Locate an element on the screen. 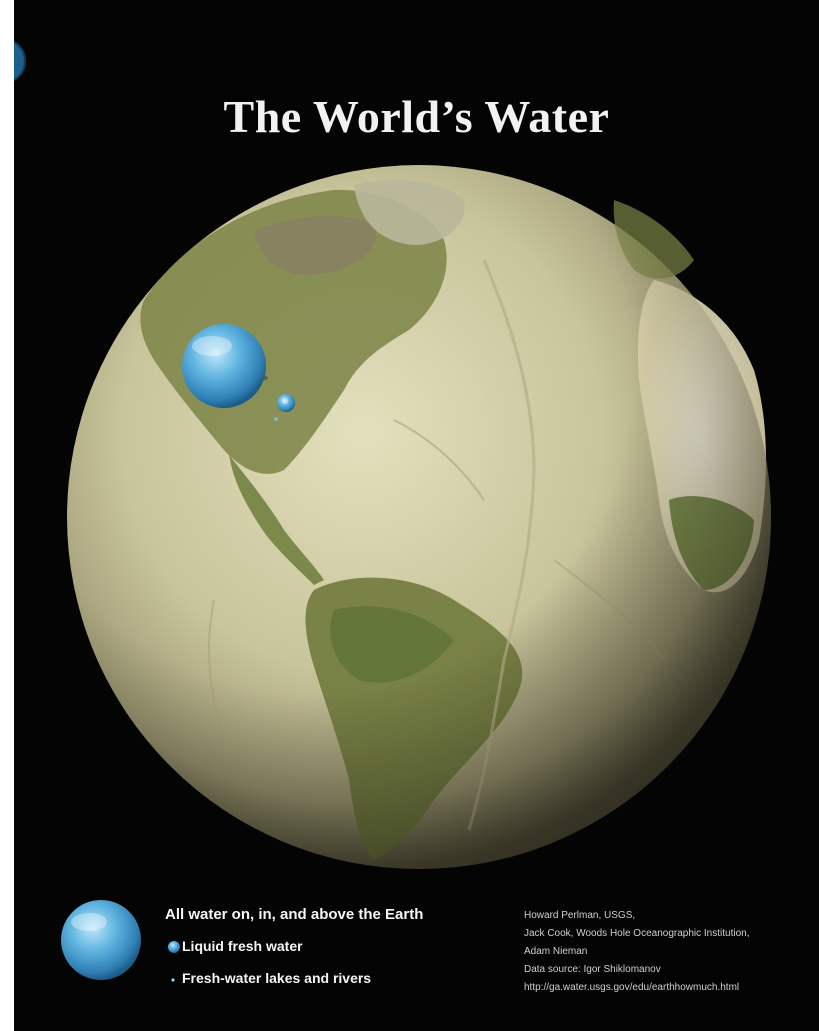 The width and height of the screenshot is (819, 1031). legend-all-water-label: All water on, in, and above the Earth is located at coordinates (294, 914).